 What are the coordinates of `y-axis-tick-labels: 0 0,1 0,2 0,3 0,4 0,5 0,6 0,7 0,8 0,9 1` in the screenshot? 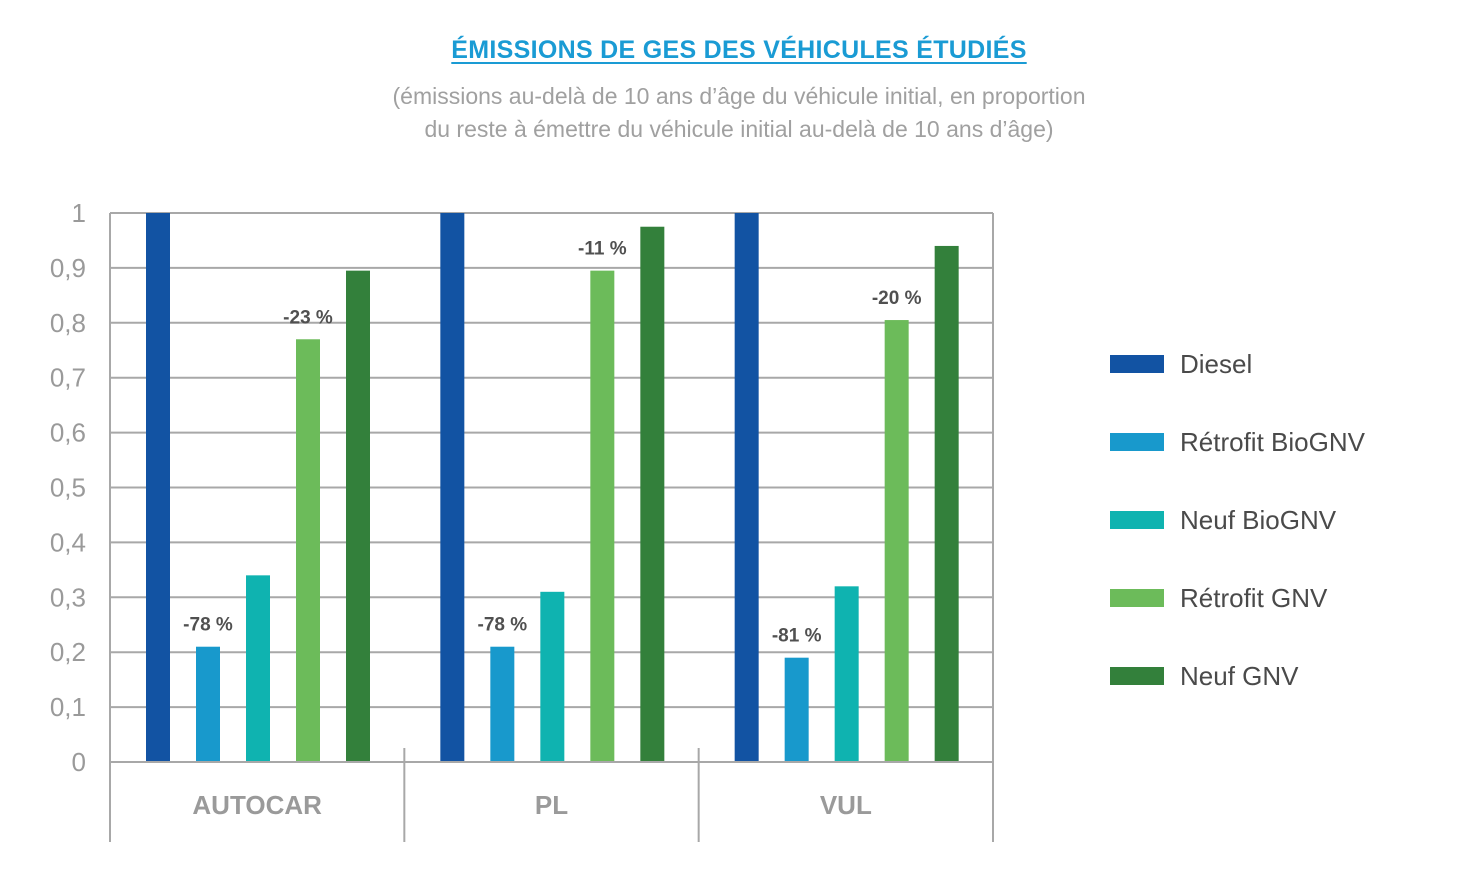 It's located at (68, 487).